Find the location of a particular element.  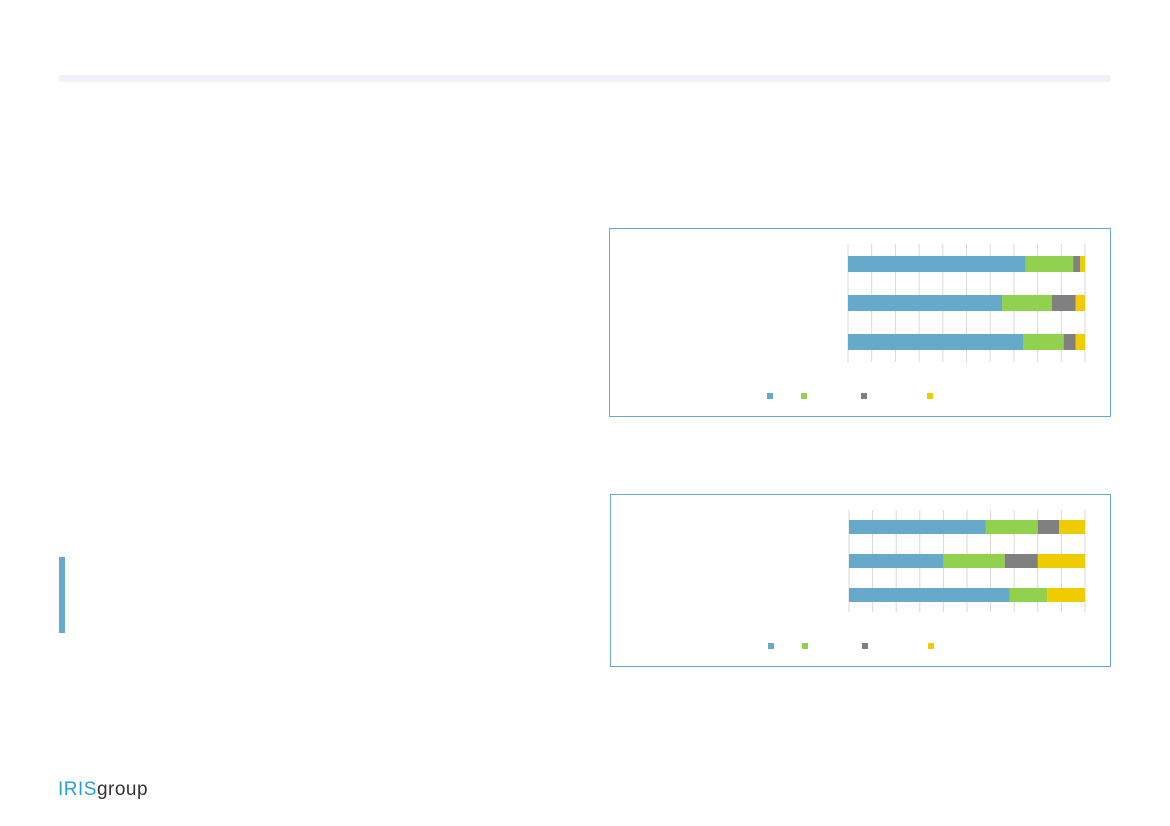

logo-part-group: group is located at coordinates (122, 789).